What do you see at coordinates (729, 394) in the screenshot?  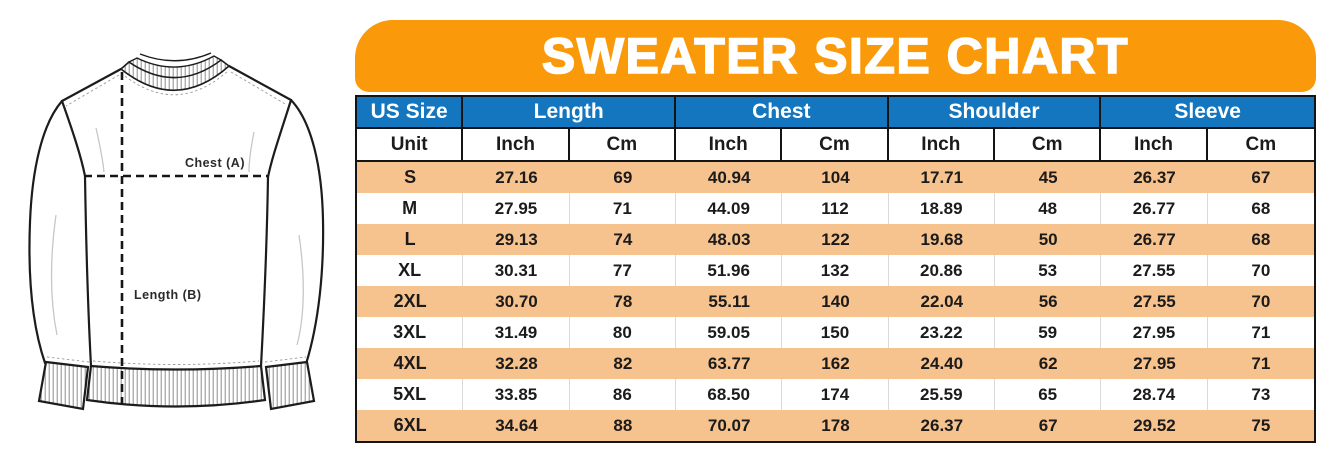 I see `value-cell: 68.50` at bounding box center [729, 394].